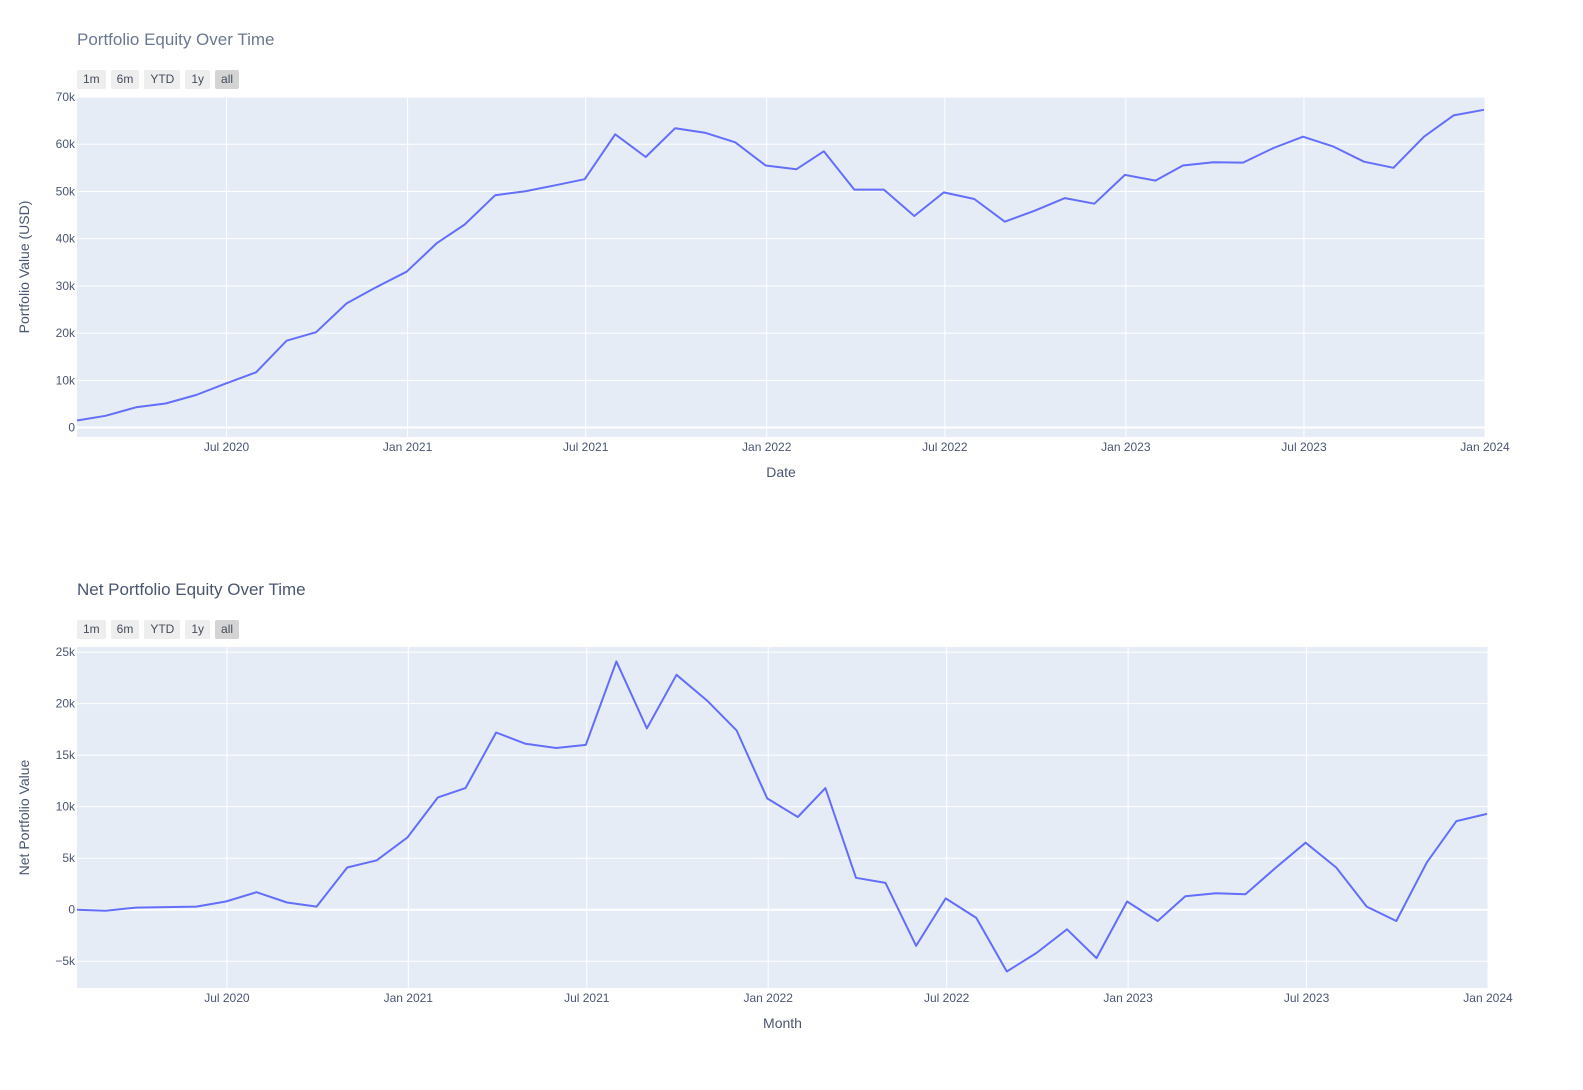 Image resolution: width=1583 pixels, height=1090 pixels. What do you see at coordinates (24, 817) in the screenshot?
I see `y-axis-title: Net Portfolio Value` at bounding box center [24, 817].